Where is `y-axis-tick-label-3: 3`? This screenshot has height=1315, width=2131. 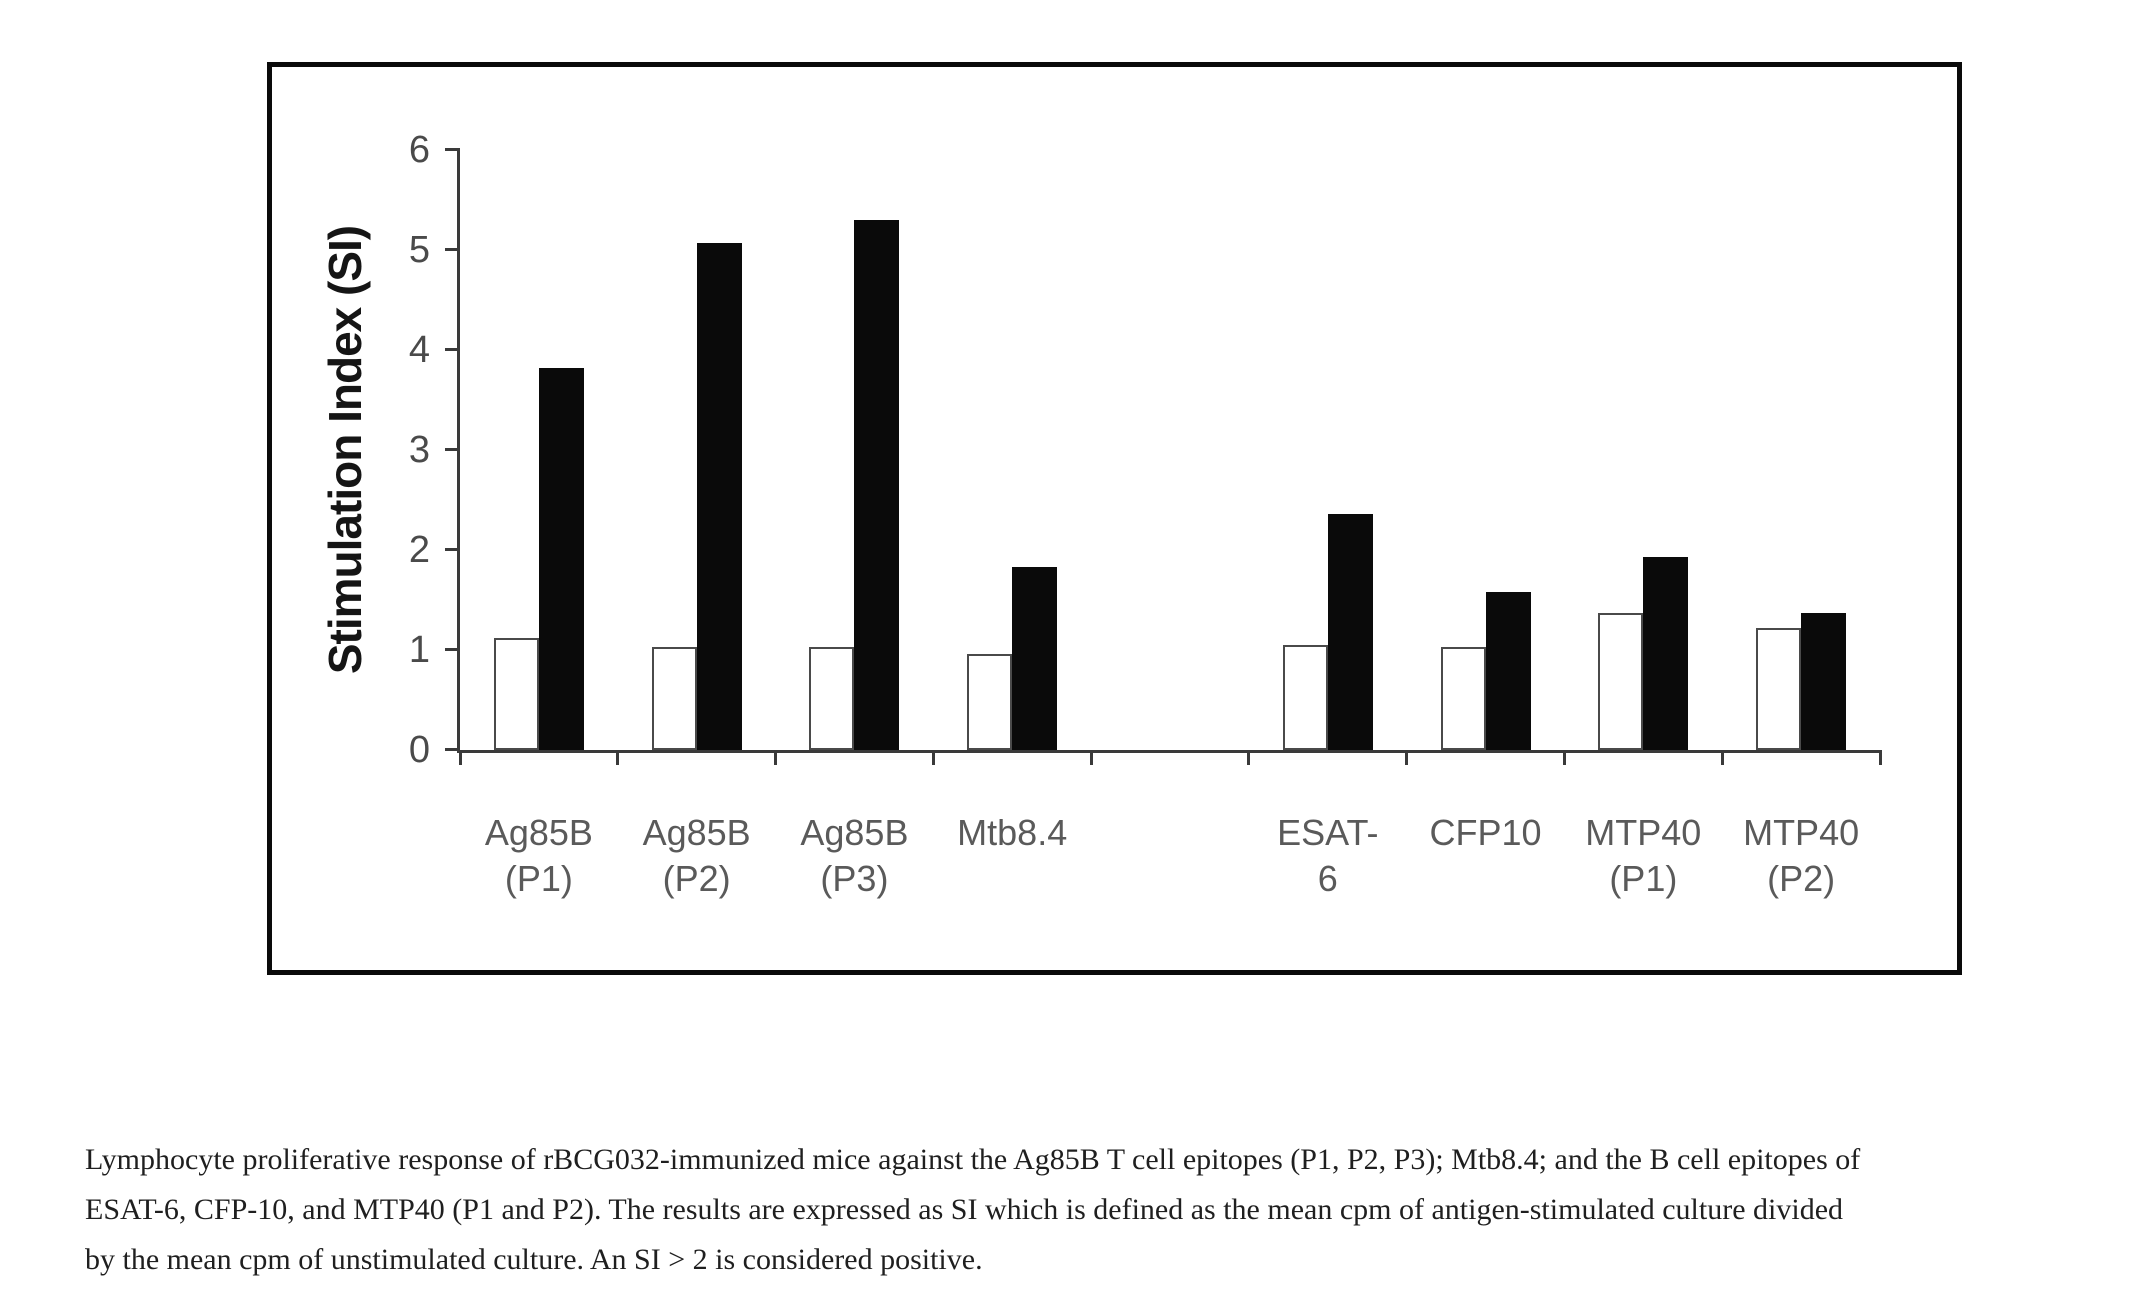
y-axis-tick-label-3: 3 is located at coordinates (419, 450).